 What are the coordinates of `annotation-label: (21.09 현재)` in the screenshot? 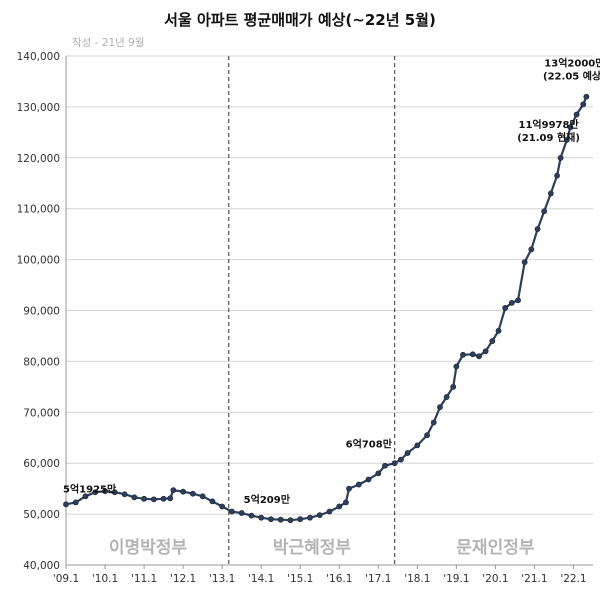 It's located at (548, 137).